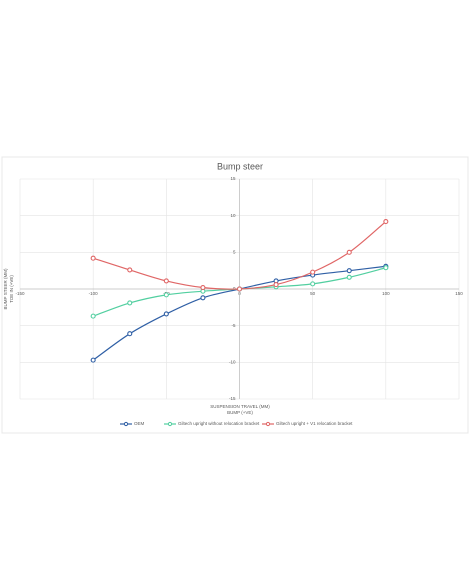 The image size is (470, 588). Describe the element at coordinates (5, 288) in the screenshot. I see `y-axis-label: BUMP STEER (MM)` at that location.